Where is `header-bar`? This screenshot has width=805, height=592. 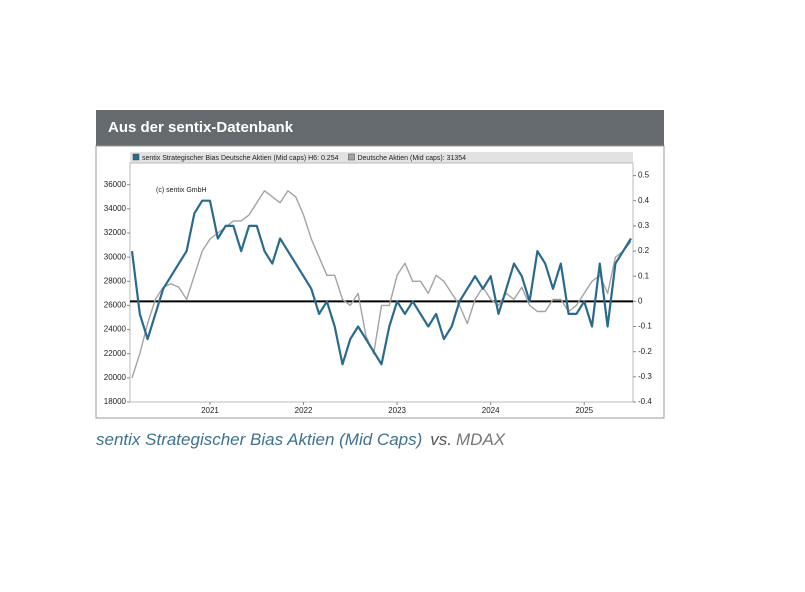
header-bar is located at coordinates (380, 128).